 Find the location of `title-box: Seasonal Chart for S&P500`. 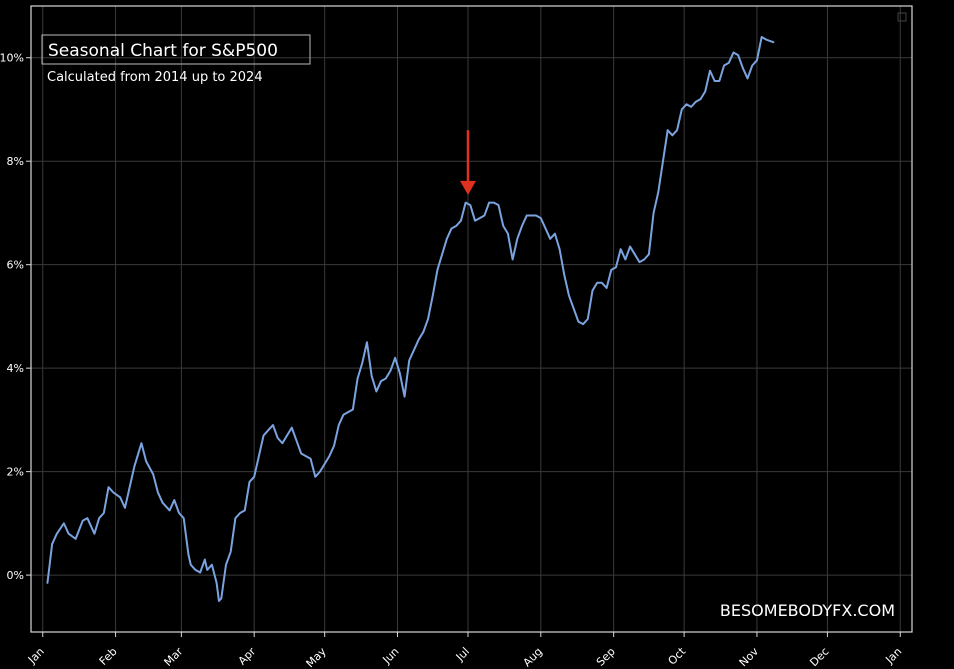

title-box: Seasonal Chart for S&P500 is located at coordinates (176, 49).